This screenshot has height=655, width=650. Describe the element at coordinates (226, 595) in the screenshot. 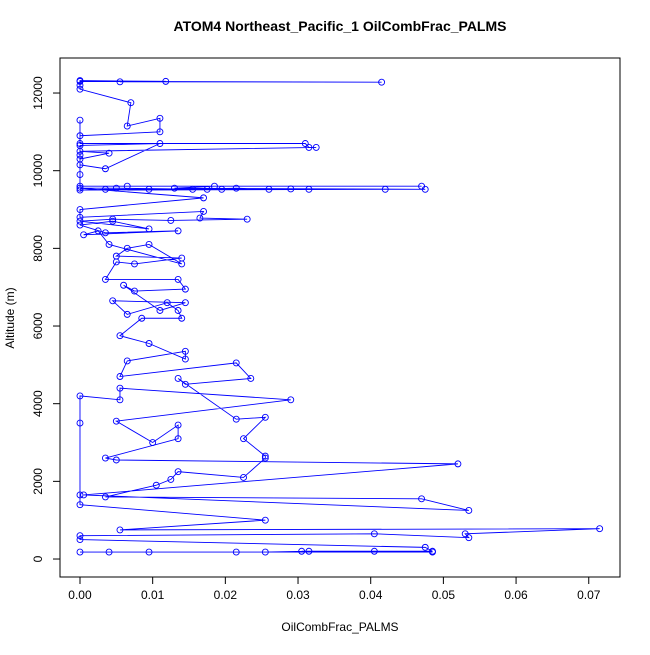

I see `x-tick-label: 0.02` at that location.